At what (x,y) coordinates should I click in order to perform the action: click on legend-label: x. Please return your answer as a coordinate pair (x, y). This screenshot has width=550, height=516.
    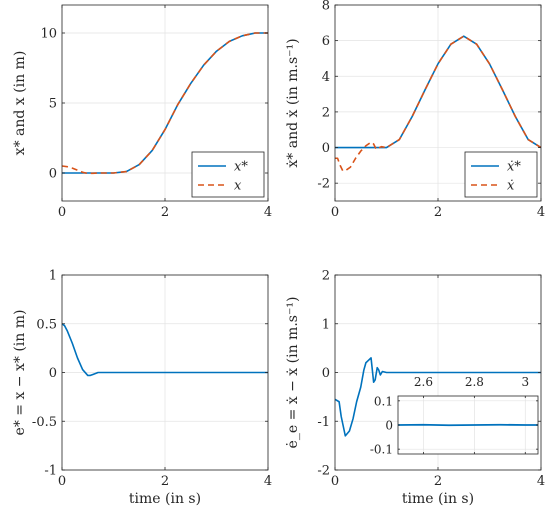
    Looking at the image, I should click on (238, 186).